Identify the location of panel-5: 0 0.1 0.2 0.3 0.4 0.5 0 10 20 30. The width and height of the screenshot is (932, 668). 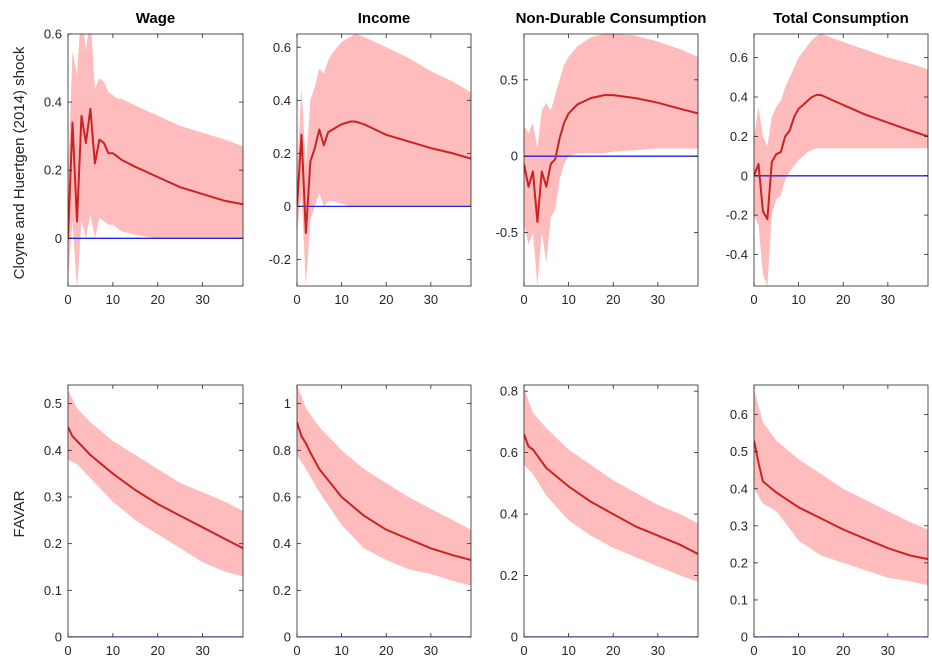
(144, 521).